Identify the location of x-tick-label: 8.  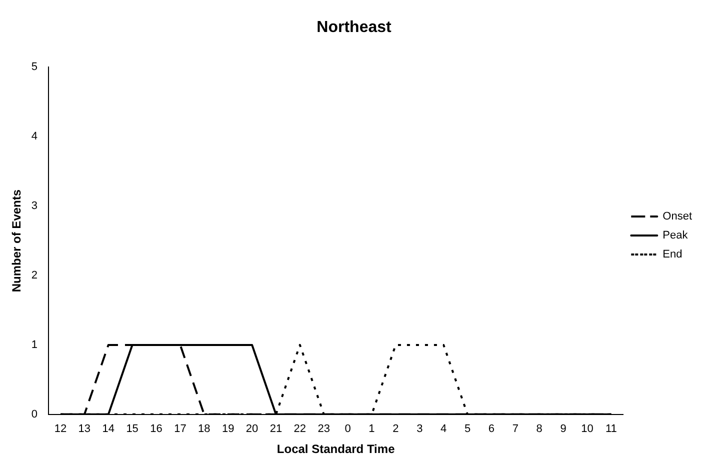
(539, 429).